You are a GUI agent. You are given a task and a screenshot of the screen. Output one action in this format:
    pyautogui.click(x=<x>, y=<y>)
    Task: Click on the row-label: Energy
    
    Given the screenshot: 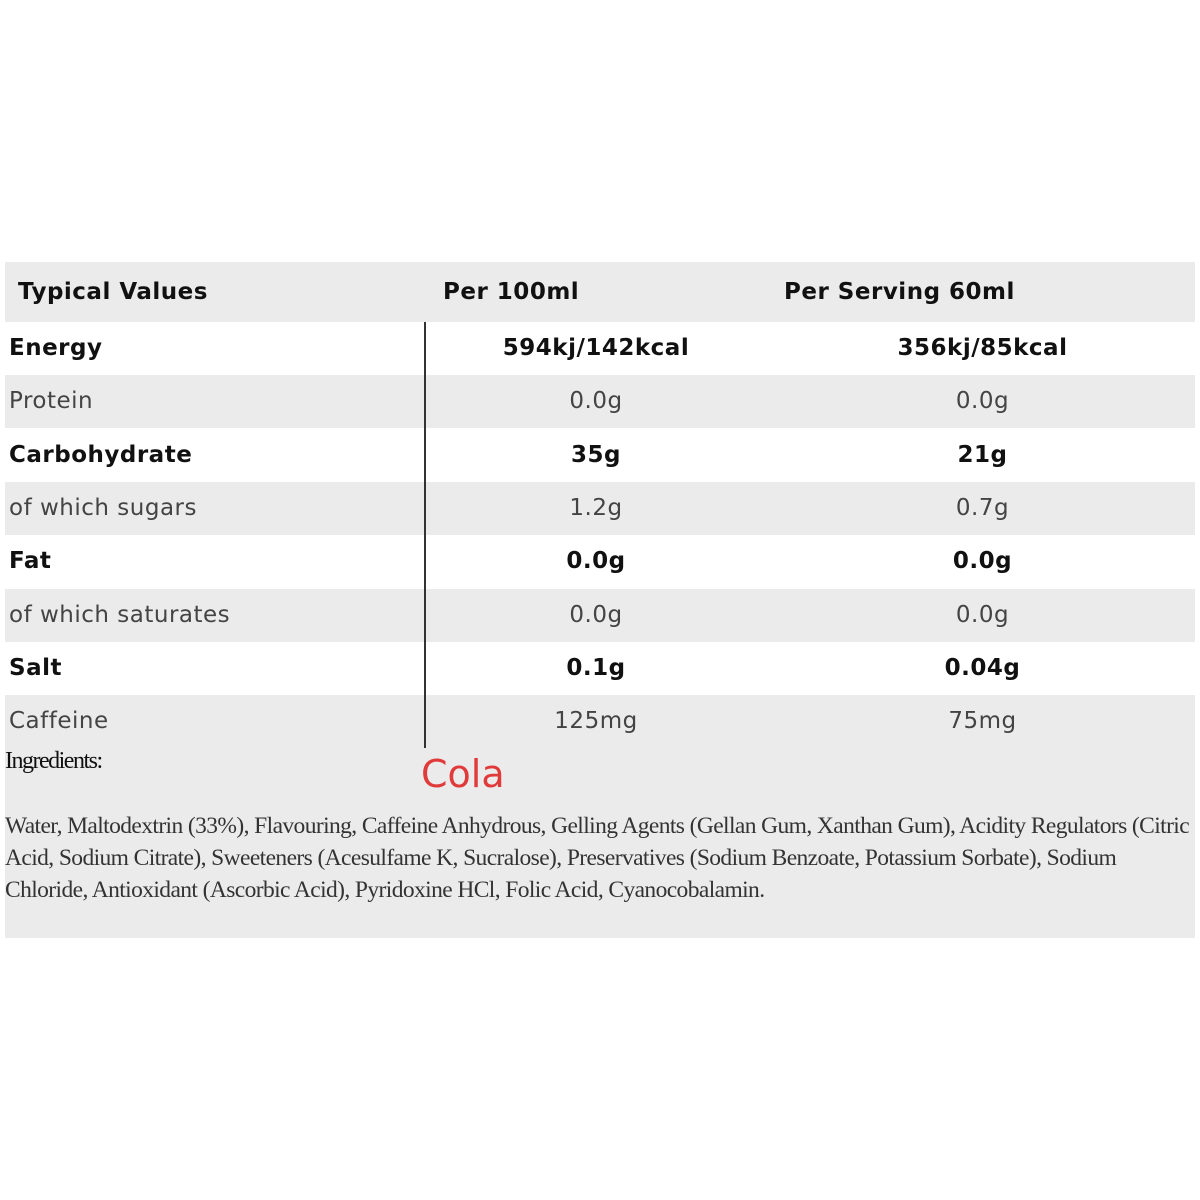 What is the action you would take?
    pyautogui.click(x=56, y=348)
    